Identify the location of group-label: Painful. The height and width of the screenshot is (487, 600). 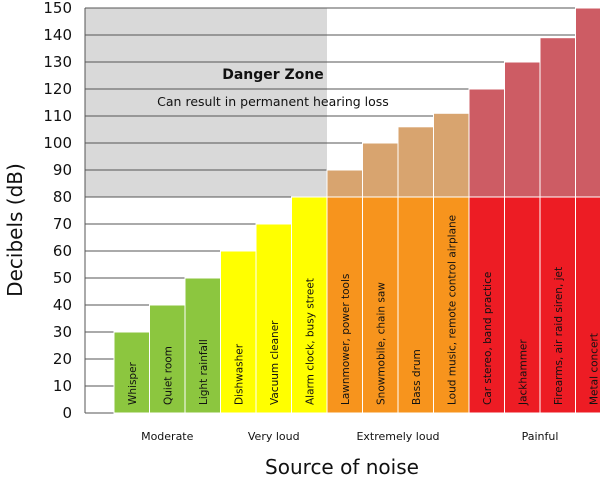
(540, 436).